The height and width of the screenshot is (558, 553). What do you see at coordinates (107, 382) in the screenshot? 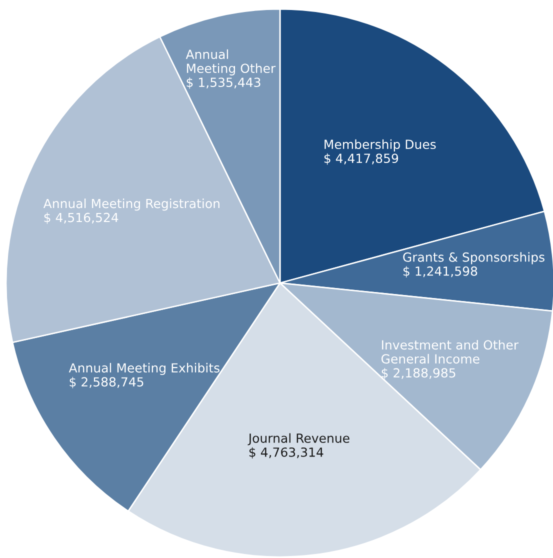
I see `data-label: $ 2,588,745` at bounding box center [107, 382].